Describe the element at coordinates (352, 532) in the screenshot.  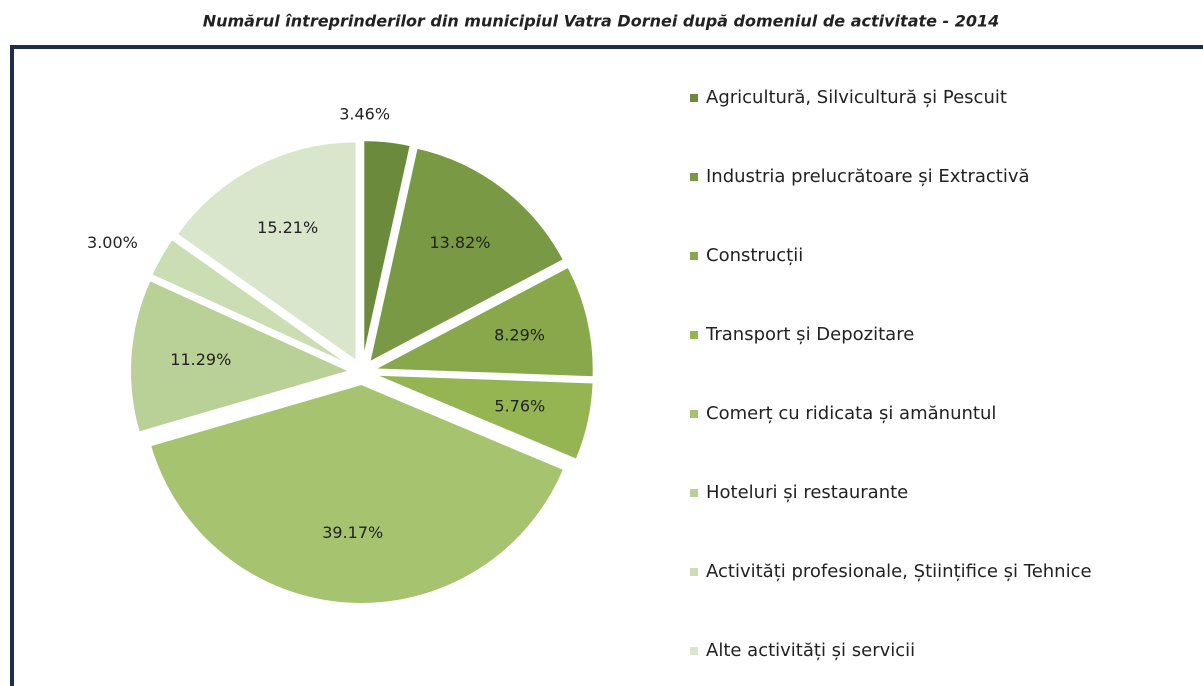
I see `data-label: 39.17%` at that location.